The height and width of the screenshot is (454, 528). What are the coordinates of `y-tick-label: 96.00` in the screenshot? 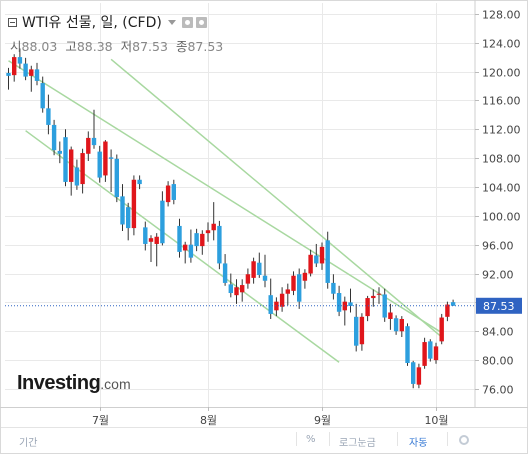 It's located at (498, 246).